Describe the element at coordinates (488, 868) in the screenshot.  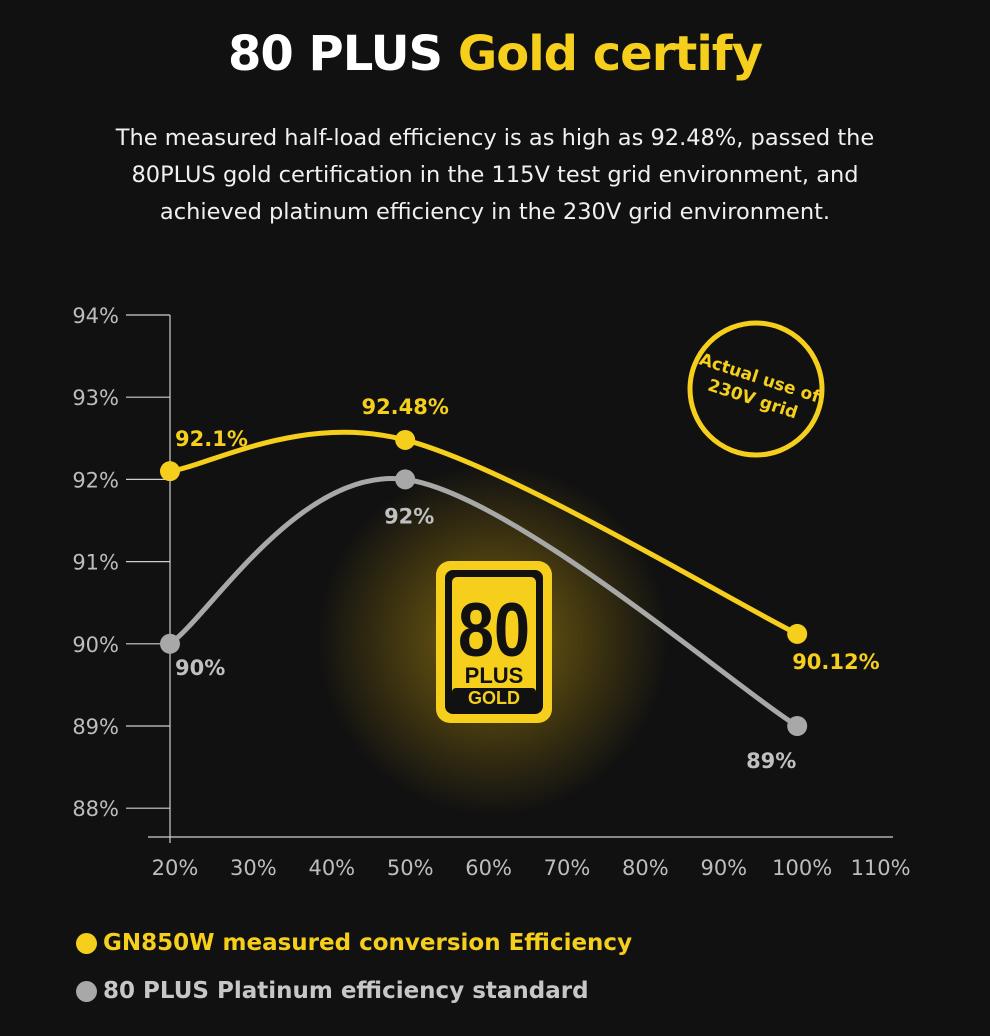
I see `x-tick-label: 60%` at that location.